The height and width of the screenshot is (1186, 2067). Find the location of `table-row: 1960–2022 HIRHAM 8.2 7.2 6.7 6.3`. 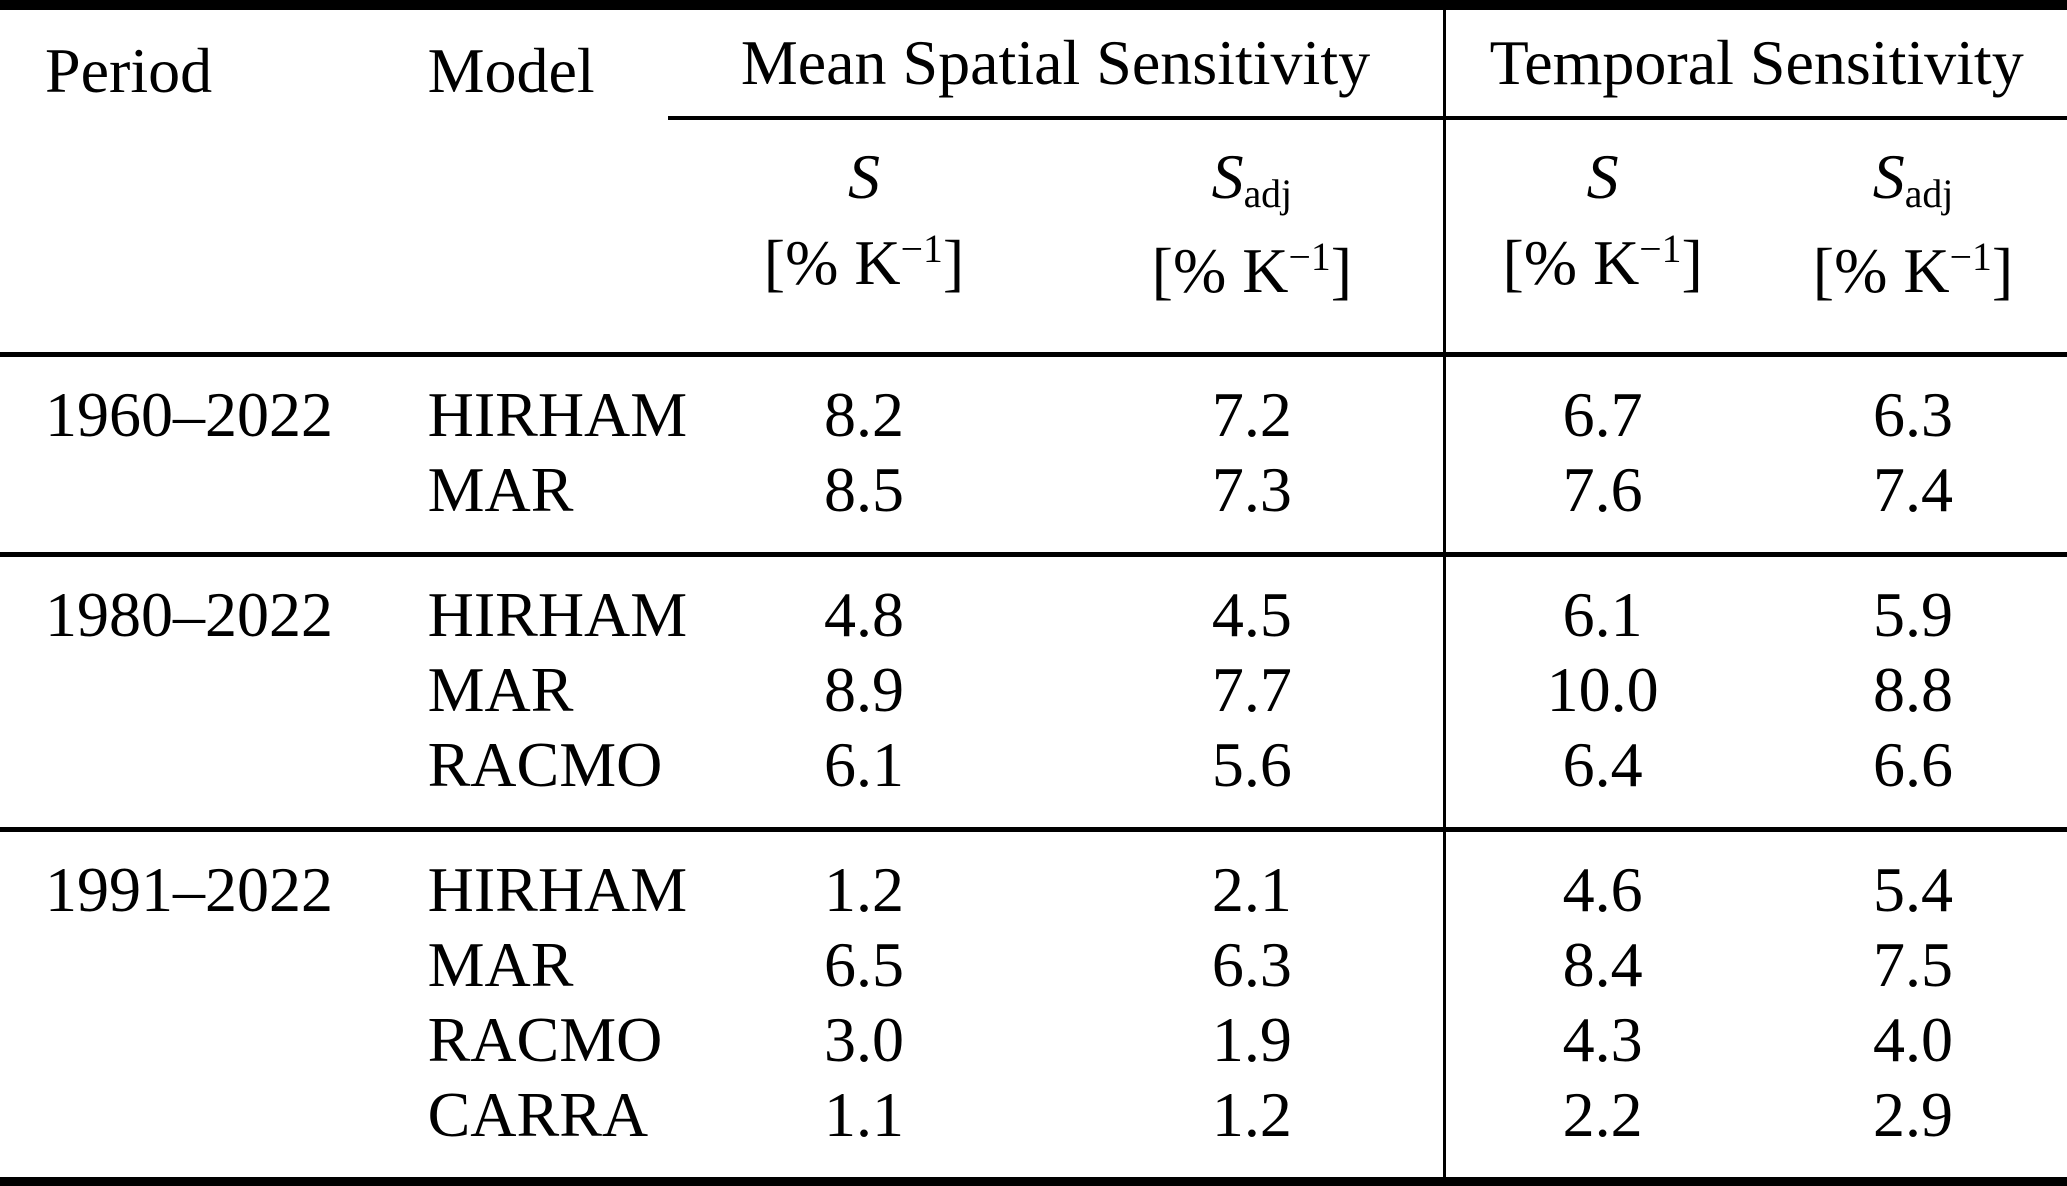

table-row: 1960–2022 HIRHAM 8.2 7.2 6.7 6.3 is located at coordinates (1033, 402).